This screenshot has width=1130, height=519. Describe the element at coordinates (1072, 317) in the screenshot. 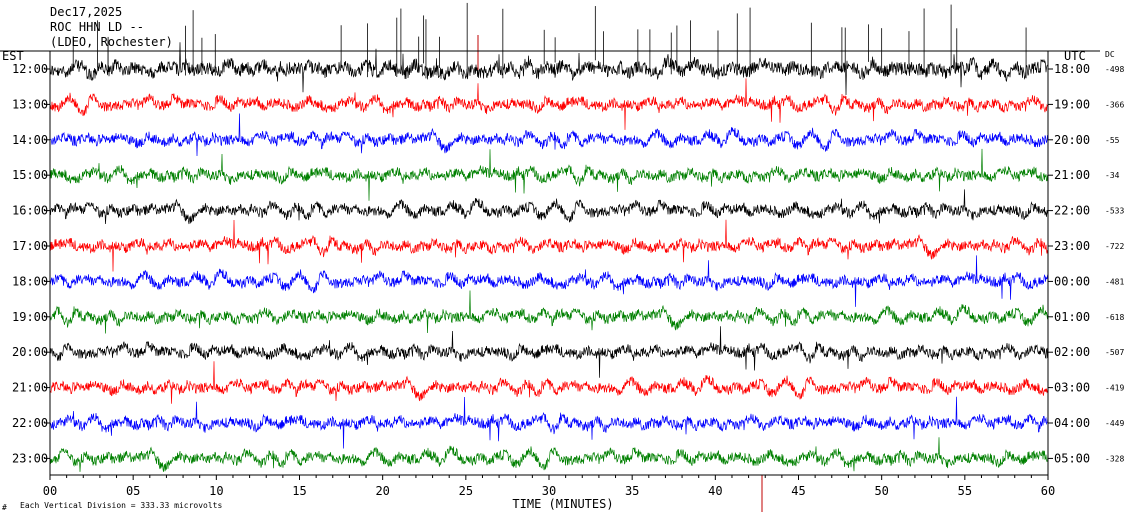

I see `utc-tick-label: 01:00` at that location.